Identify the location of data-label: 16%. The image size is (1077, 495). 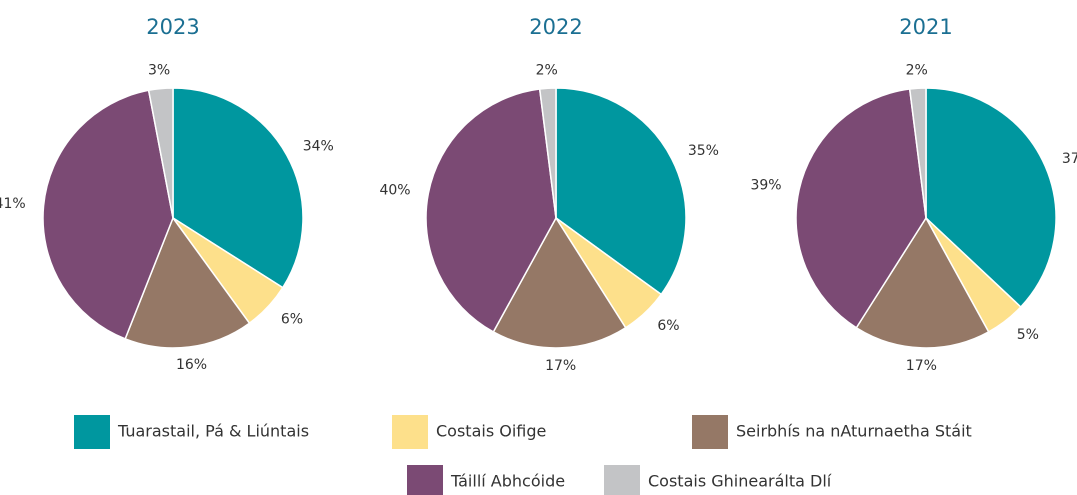
(191, 365).